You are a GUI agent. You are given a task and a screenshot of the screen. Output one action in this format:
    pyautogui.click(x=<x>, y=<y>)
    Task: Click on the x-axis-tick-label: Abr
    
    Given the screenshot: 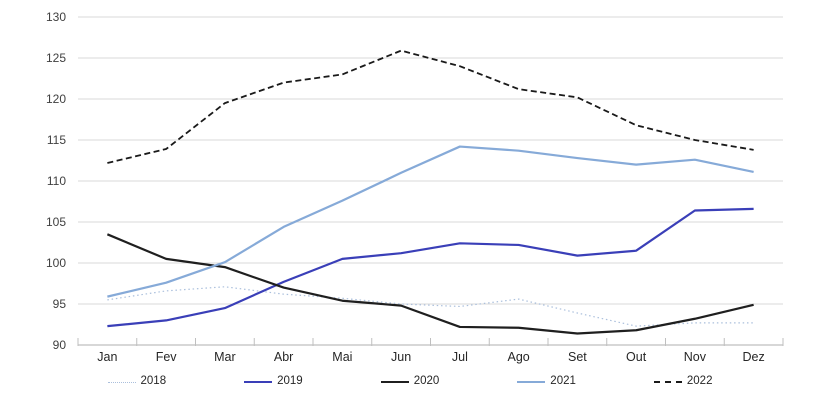 What is the action you would take?
    pyautogui.click(x=283, y=357)
    